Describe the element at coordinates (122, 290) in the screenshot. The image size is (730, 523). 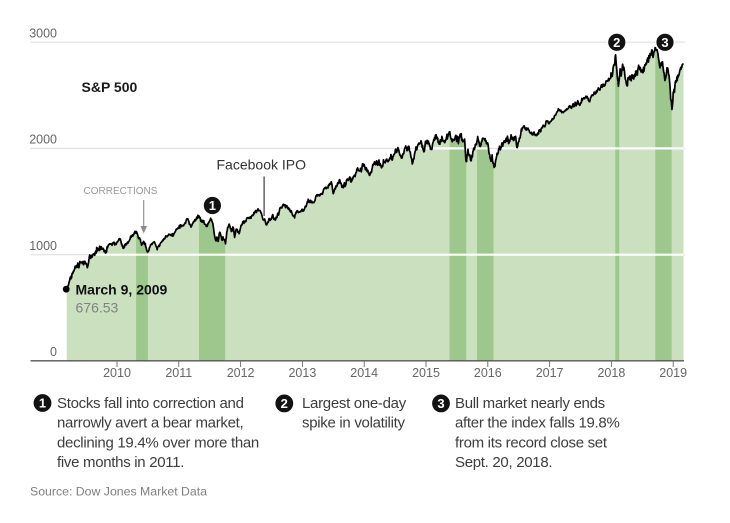
I see `svg-text: March 9, 2009` at that location.